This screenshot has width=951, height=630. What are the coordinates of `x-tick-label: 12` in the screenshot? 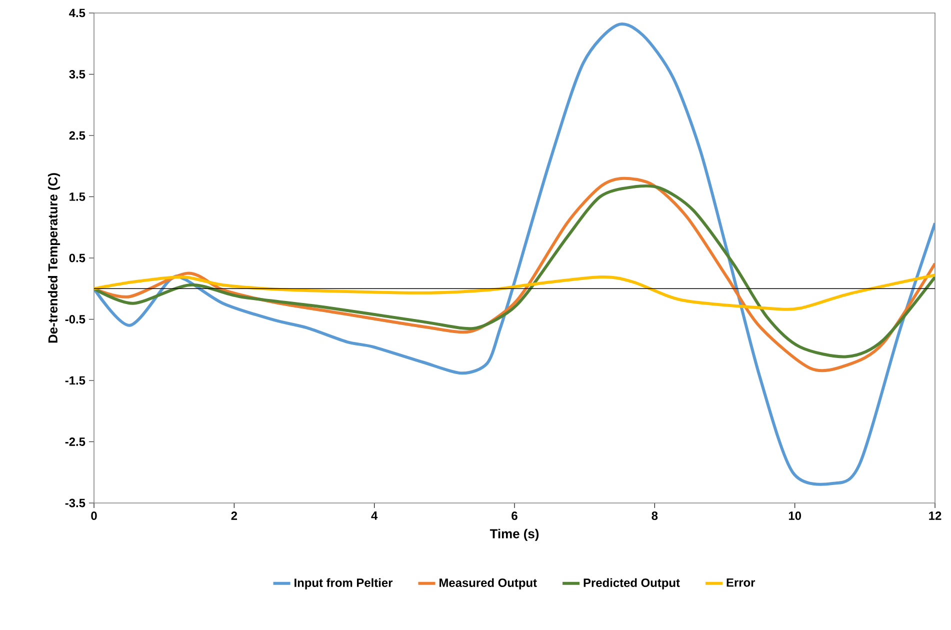 It's located at (935, 516).